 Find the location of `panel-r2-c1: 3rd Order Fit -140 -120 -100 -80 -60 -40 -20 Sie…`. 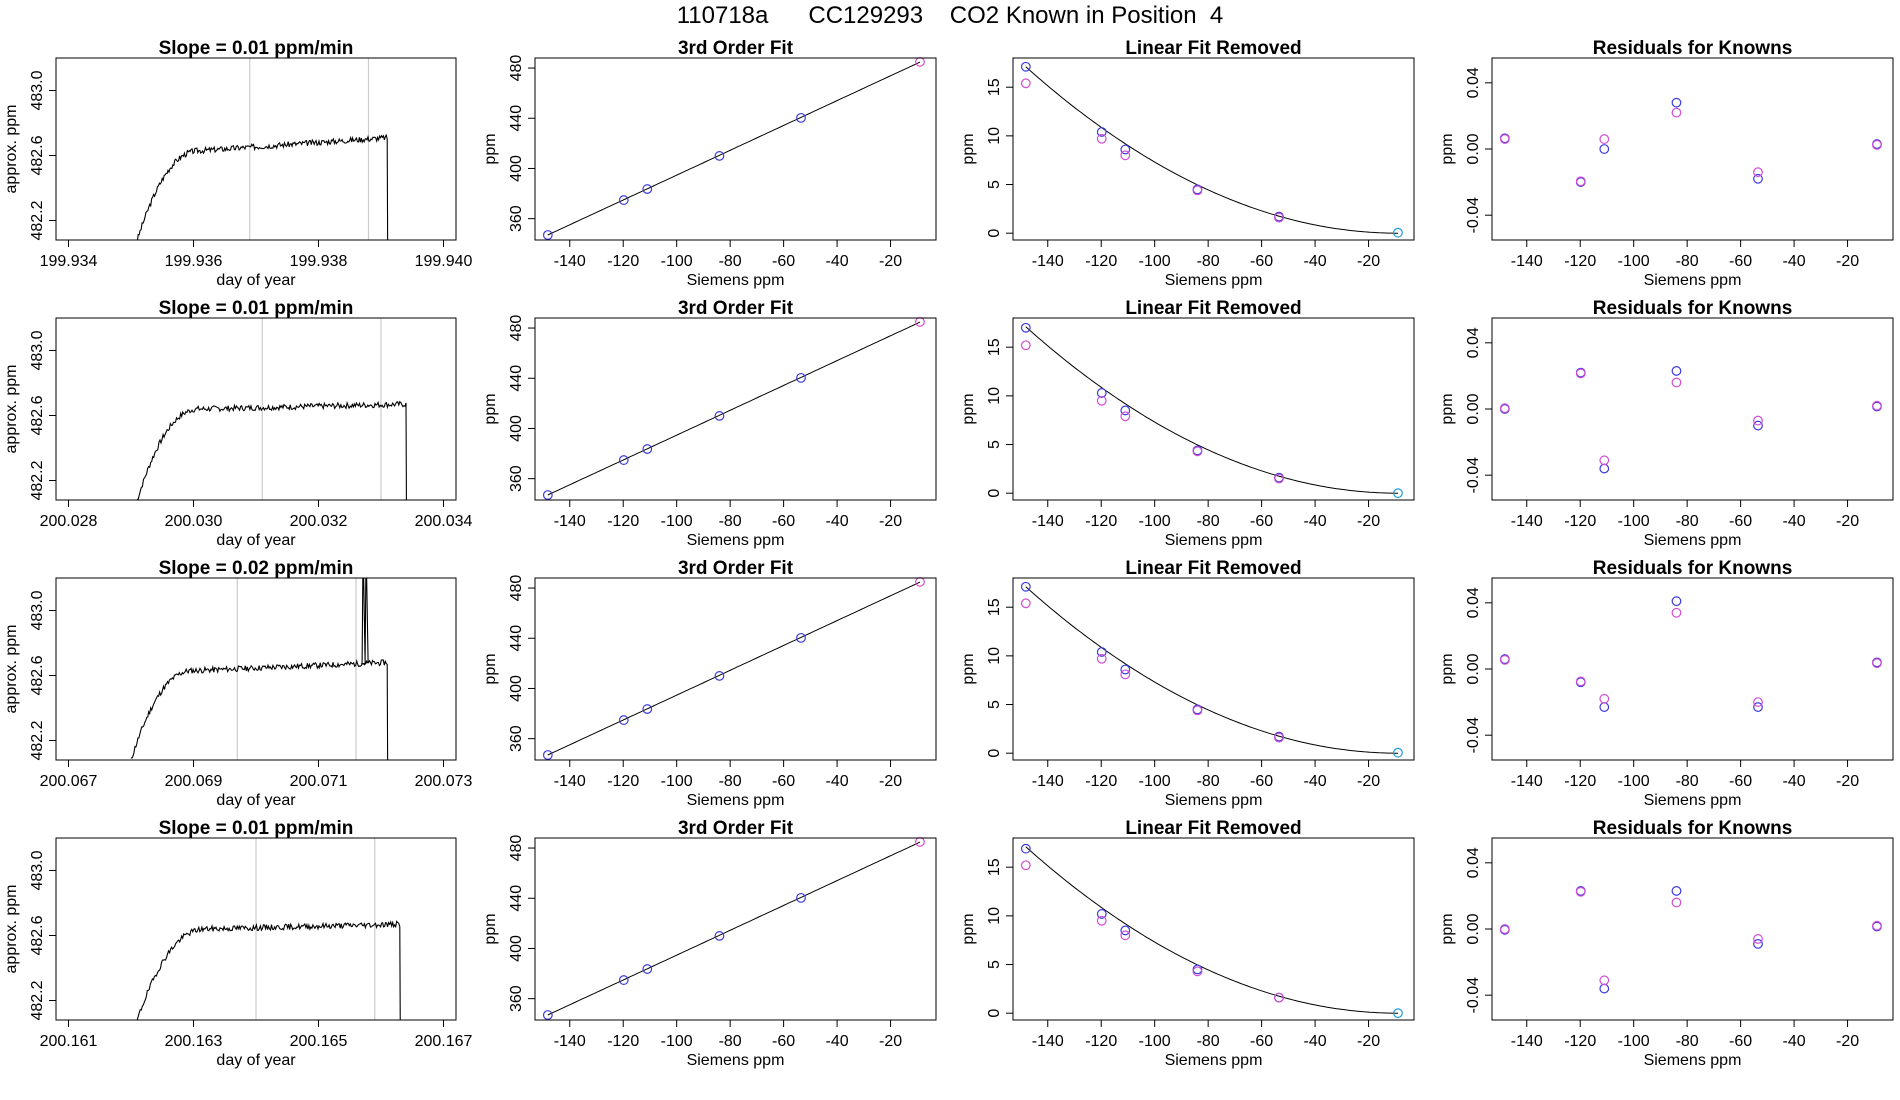

panel-r2-c1: 3rd Order Fit -140 -120 -100 -80 -60 -40 -20 Sie… is located at coordinates (709, 683).